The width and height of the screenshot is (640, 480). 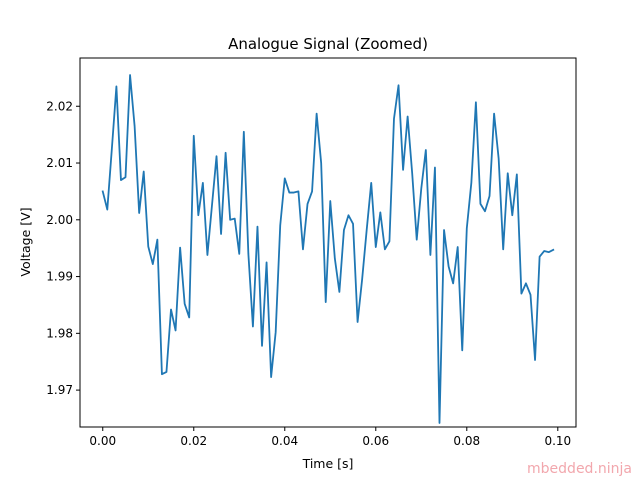 I want to click on y-axis-label: Voltage [V], so click(x=25, y=241).